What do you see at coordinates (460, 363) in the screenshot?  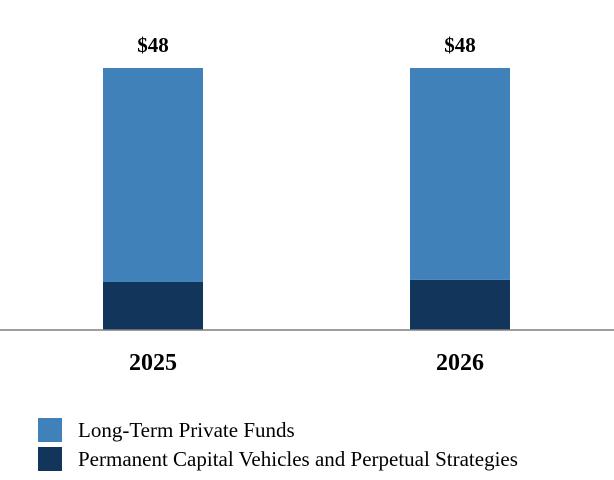 I see `x-tick-label-2026: 2026` at bounding box center [460, 363].